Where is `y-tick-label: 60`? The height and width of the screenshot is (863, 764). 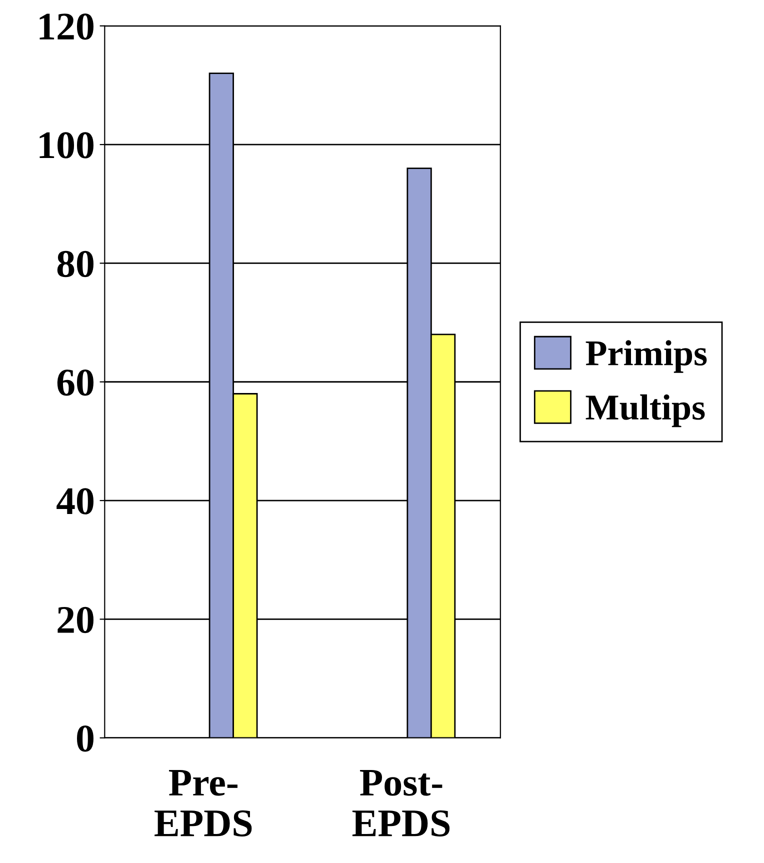
y-tick-label: 60 is located at coordinates (75, 383).